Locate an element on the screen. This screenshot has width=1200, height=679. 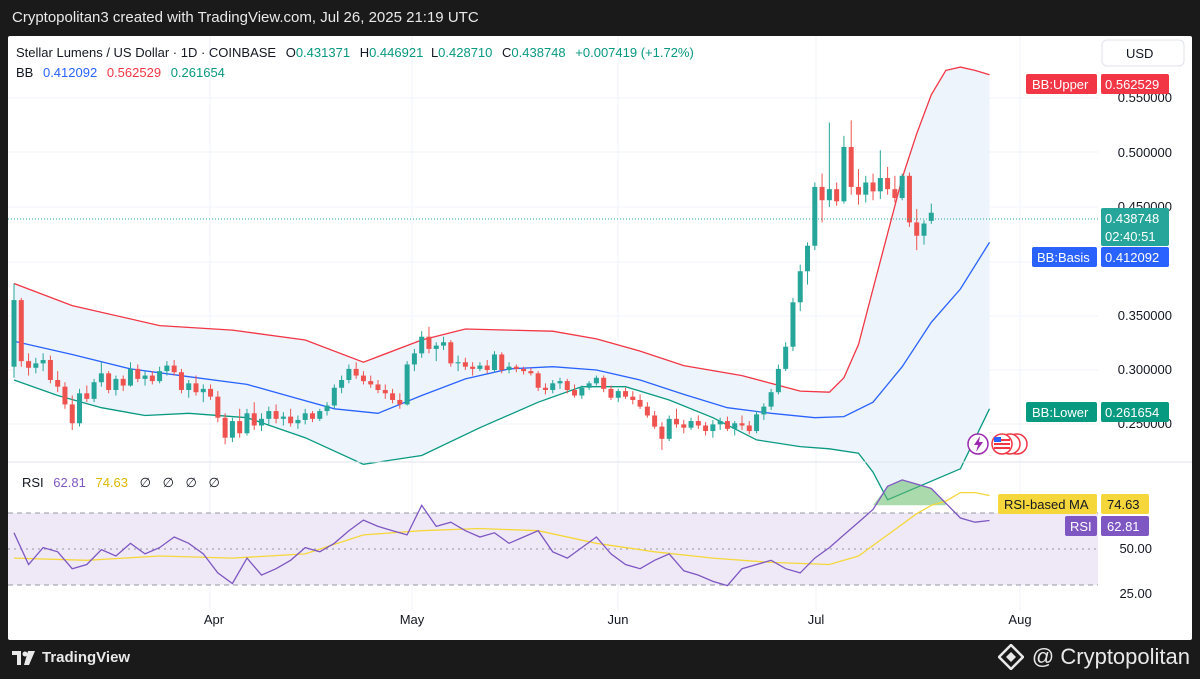
ohlc-o-value: 0.431371 is located at coordinates (323, 52).